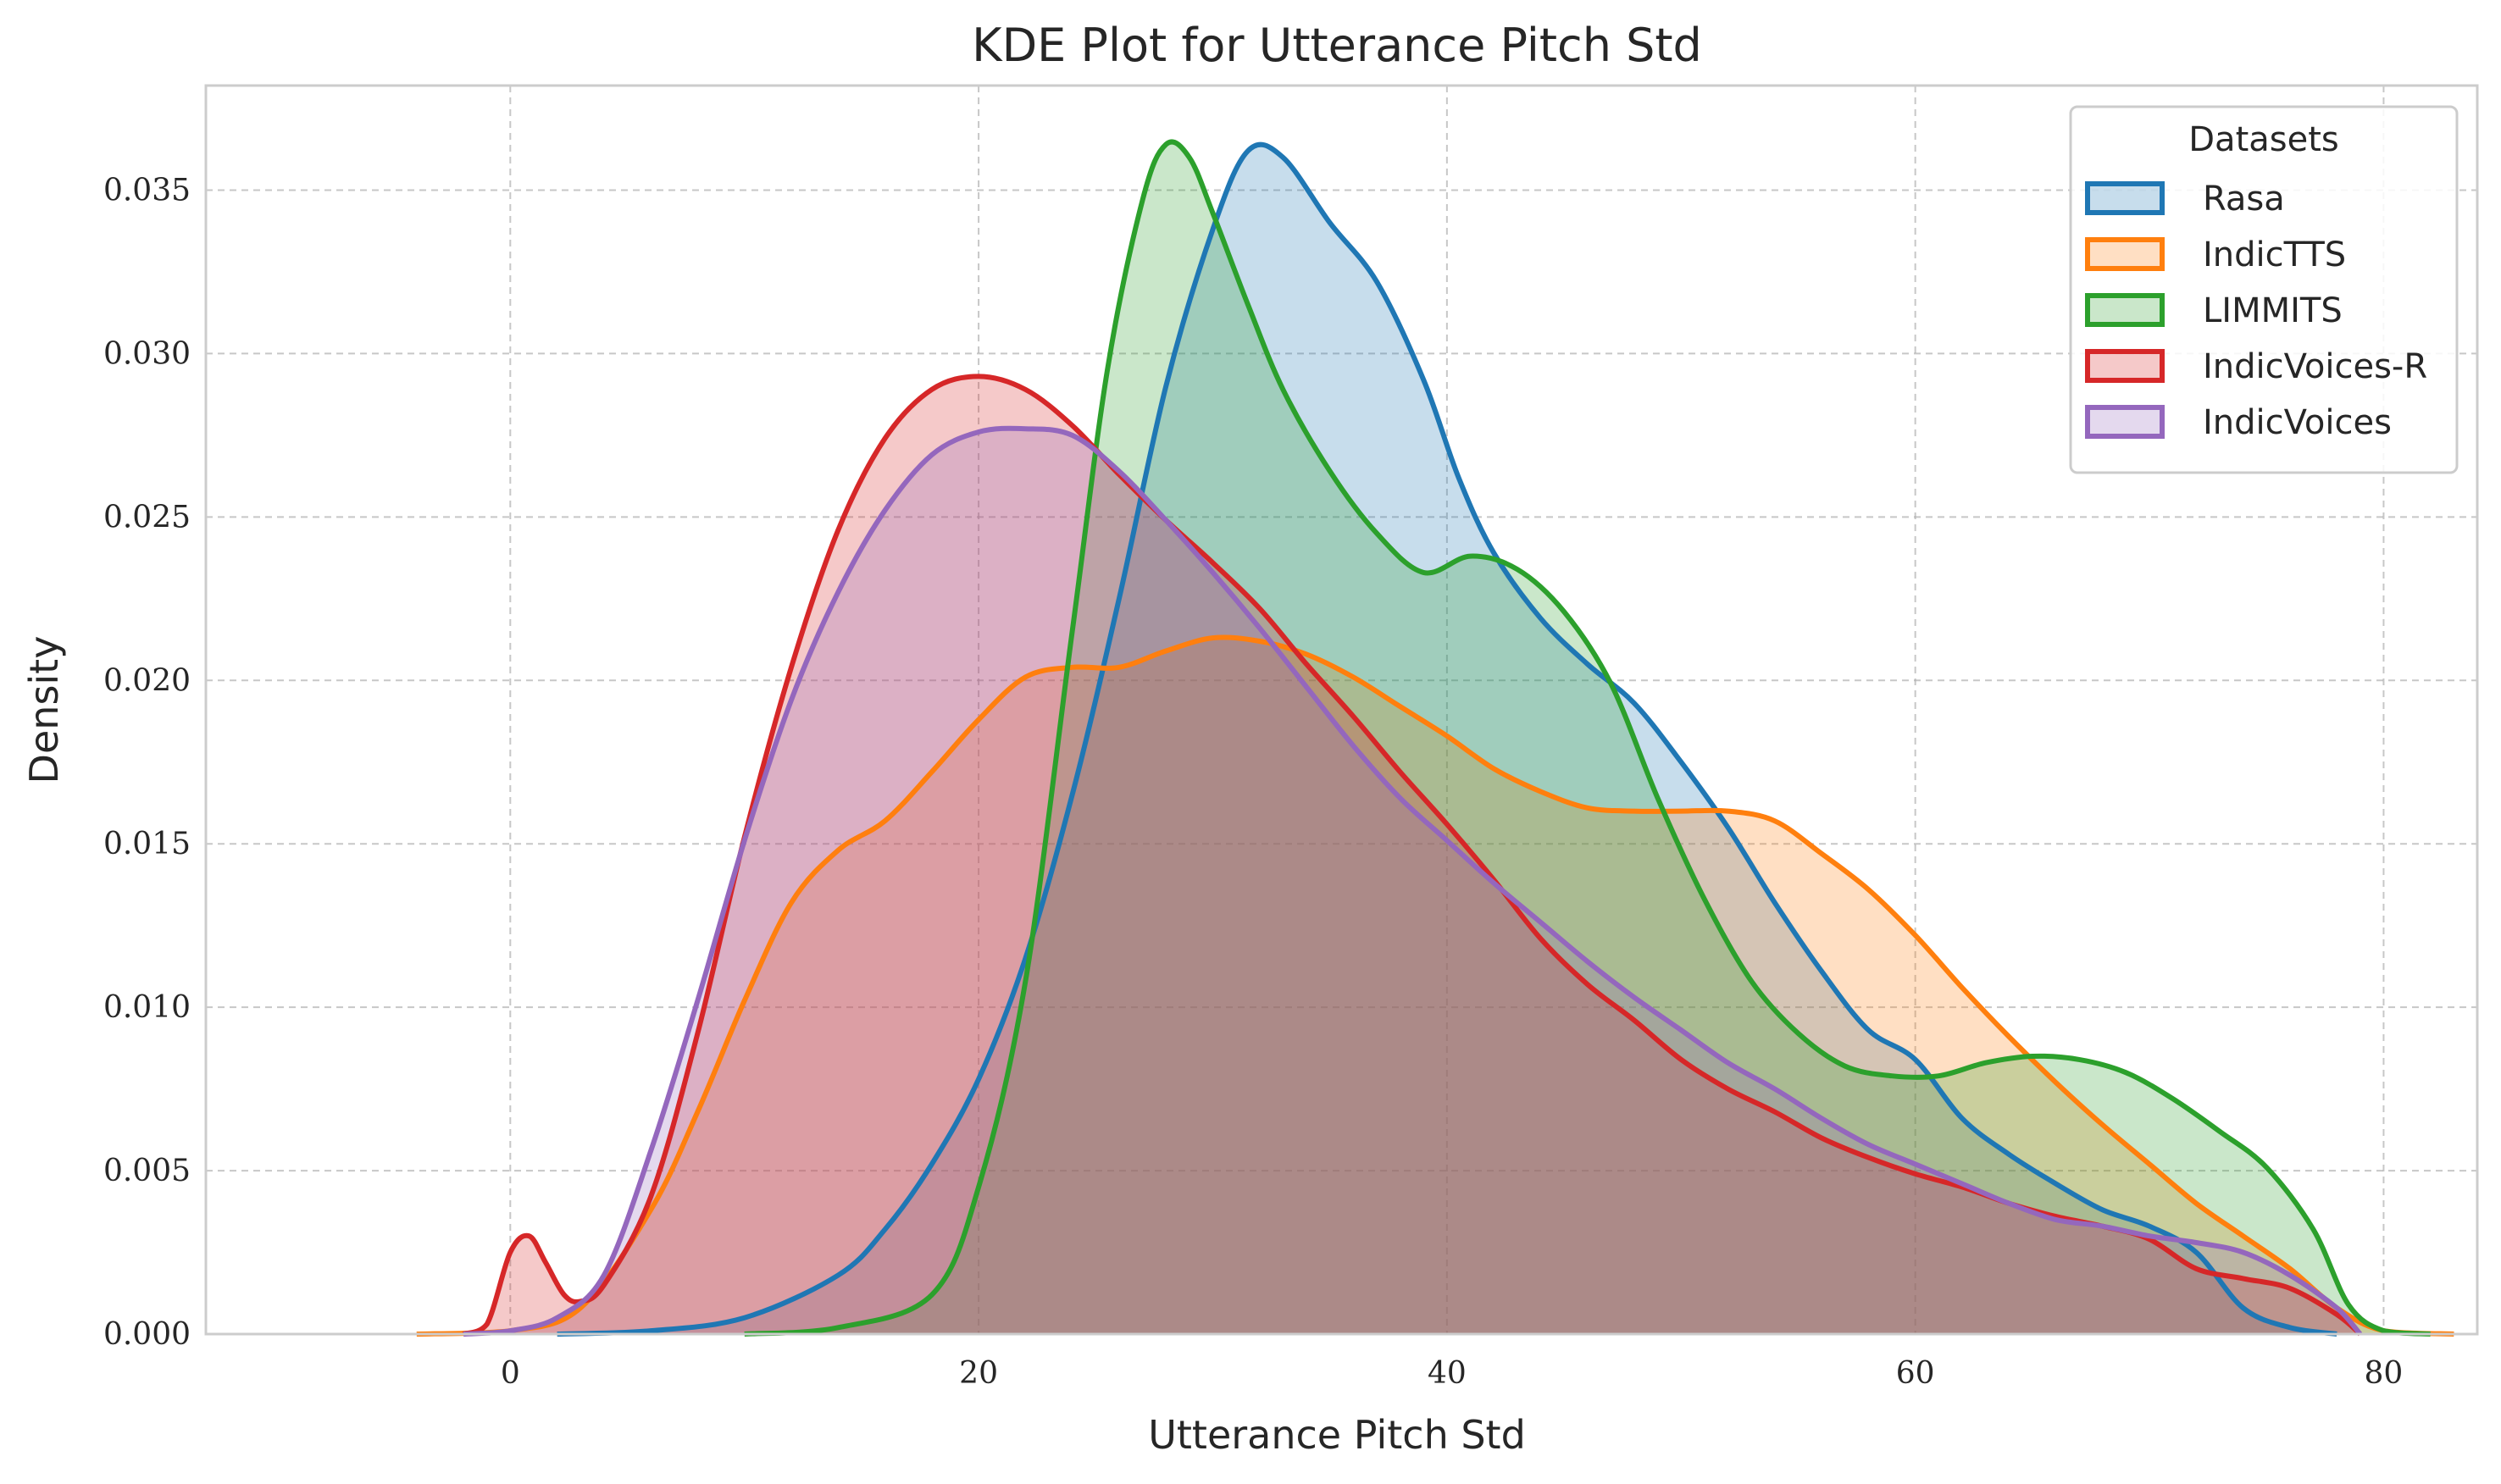  I want to click on legend-swatch-indictts, so click(2125, 254).